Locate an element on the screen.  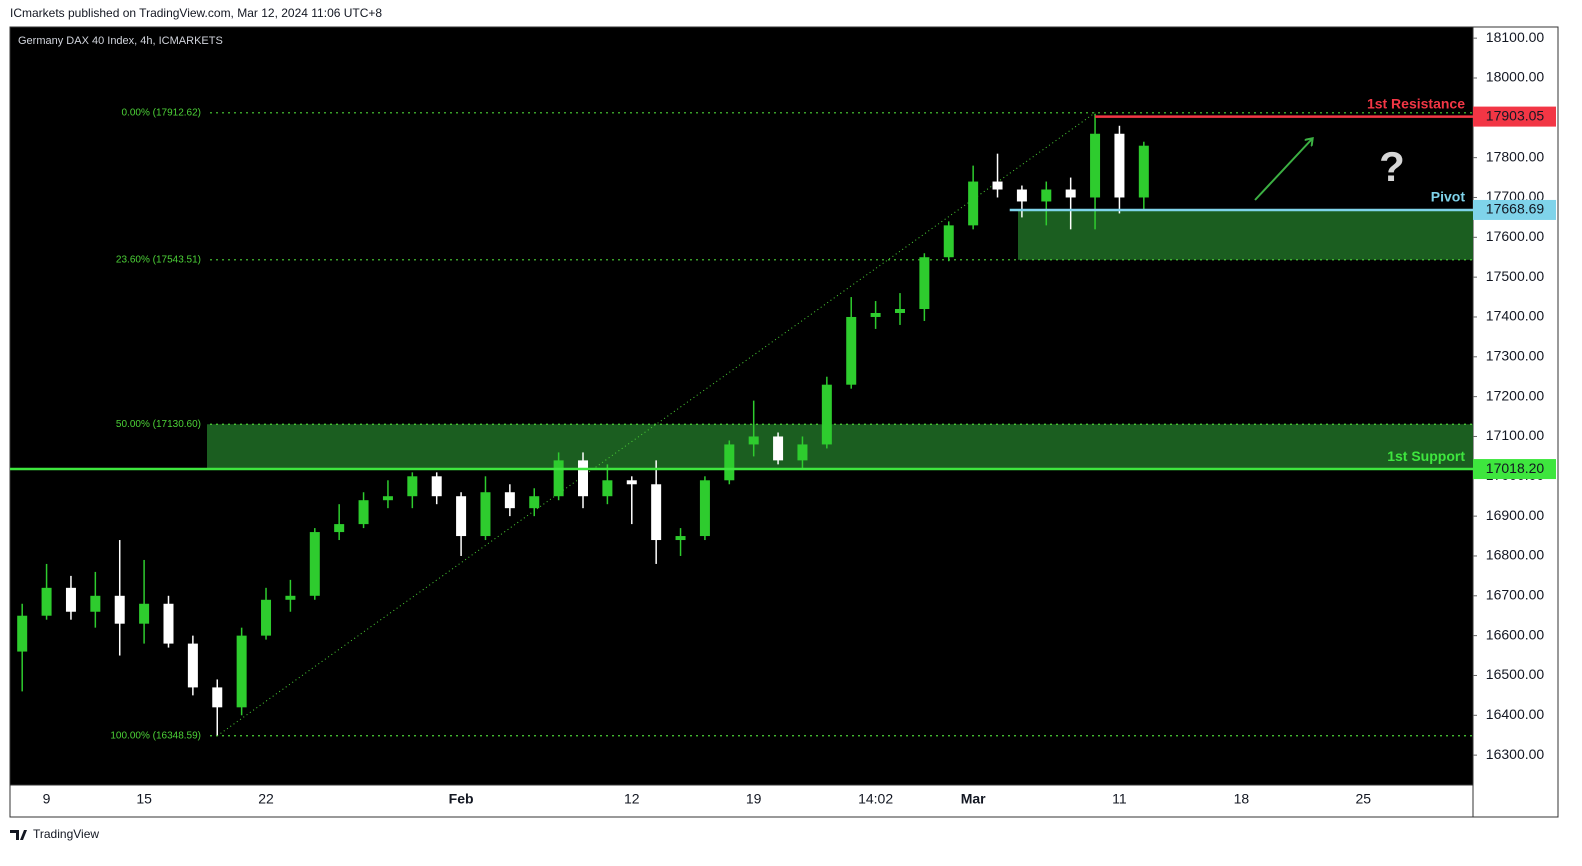
x-tick-label: Feb is located at coordinates (461, 799).